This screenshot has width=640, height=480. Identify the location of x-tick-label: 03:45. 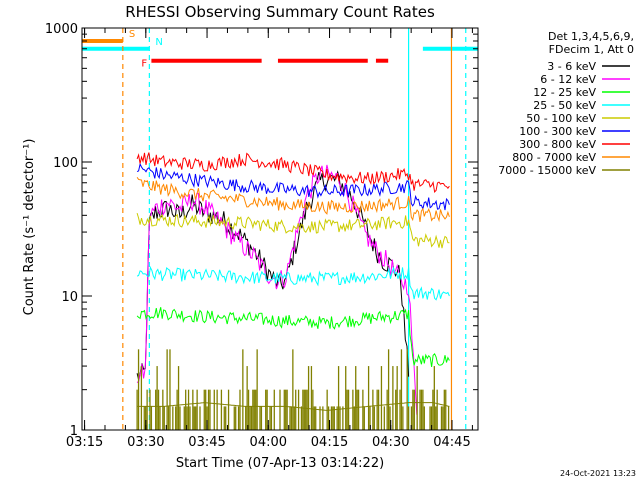
(206, 442).